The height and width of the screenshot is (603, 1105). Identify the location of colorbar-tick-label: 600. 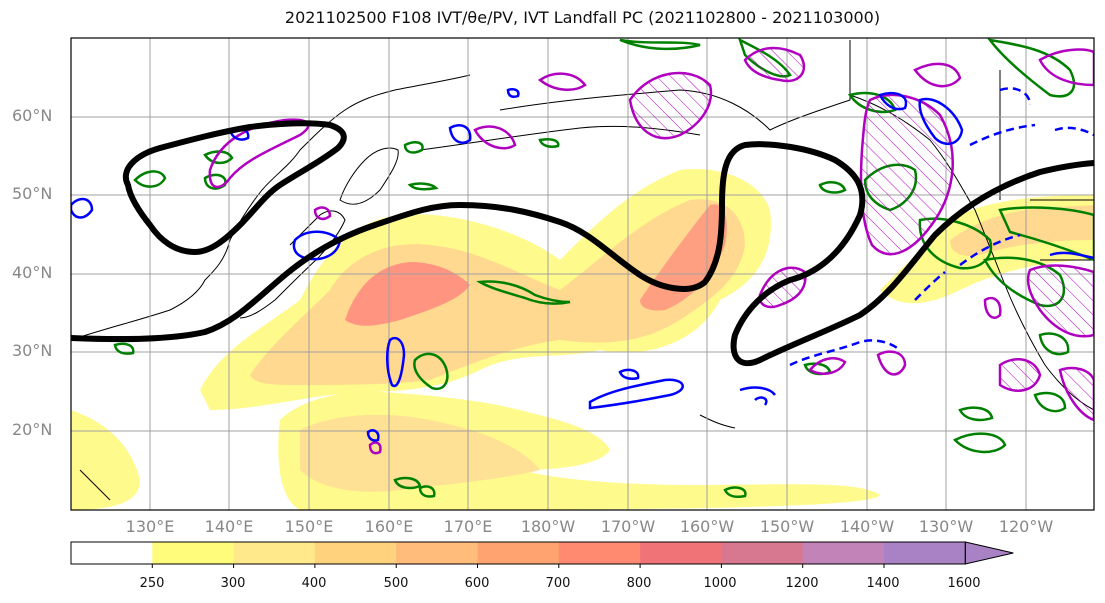
(477, 583).